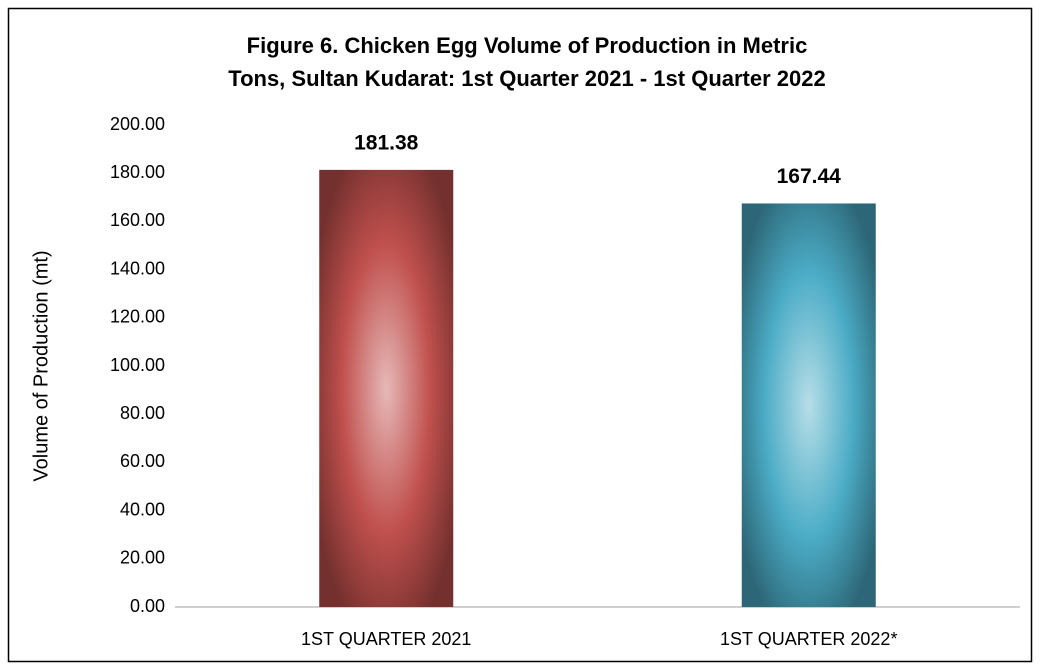 The height and width of the screenshot is (670, 1040). I want to click on y-tick-label: 160.00, so click(137, 220).